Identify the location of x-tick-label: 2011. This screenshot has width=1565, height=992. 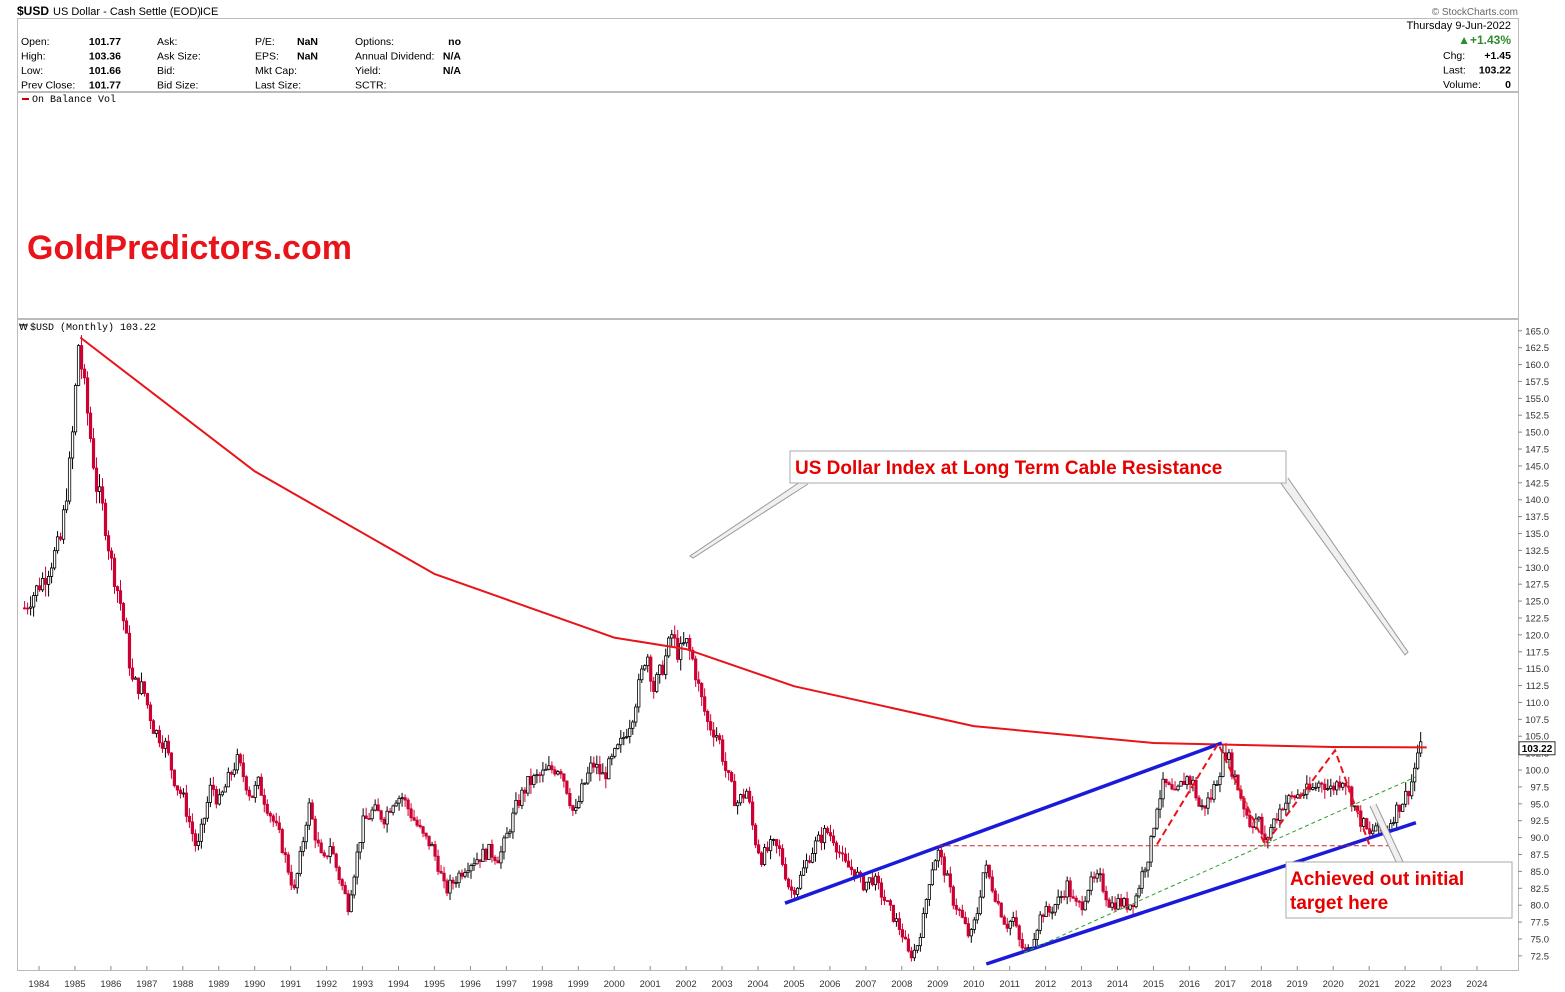
(1009, 984).